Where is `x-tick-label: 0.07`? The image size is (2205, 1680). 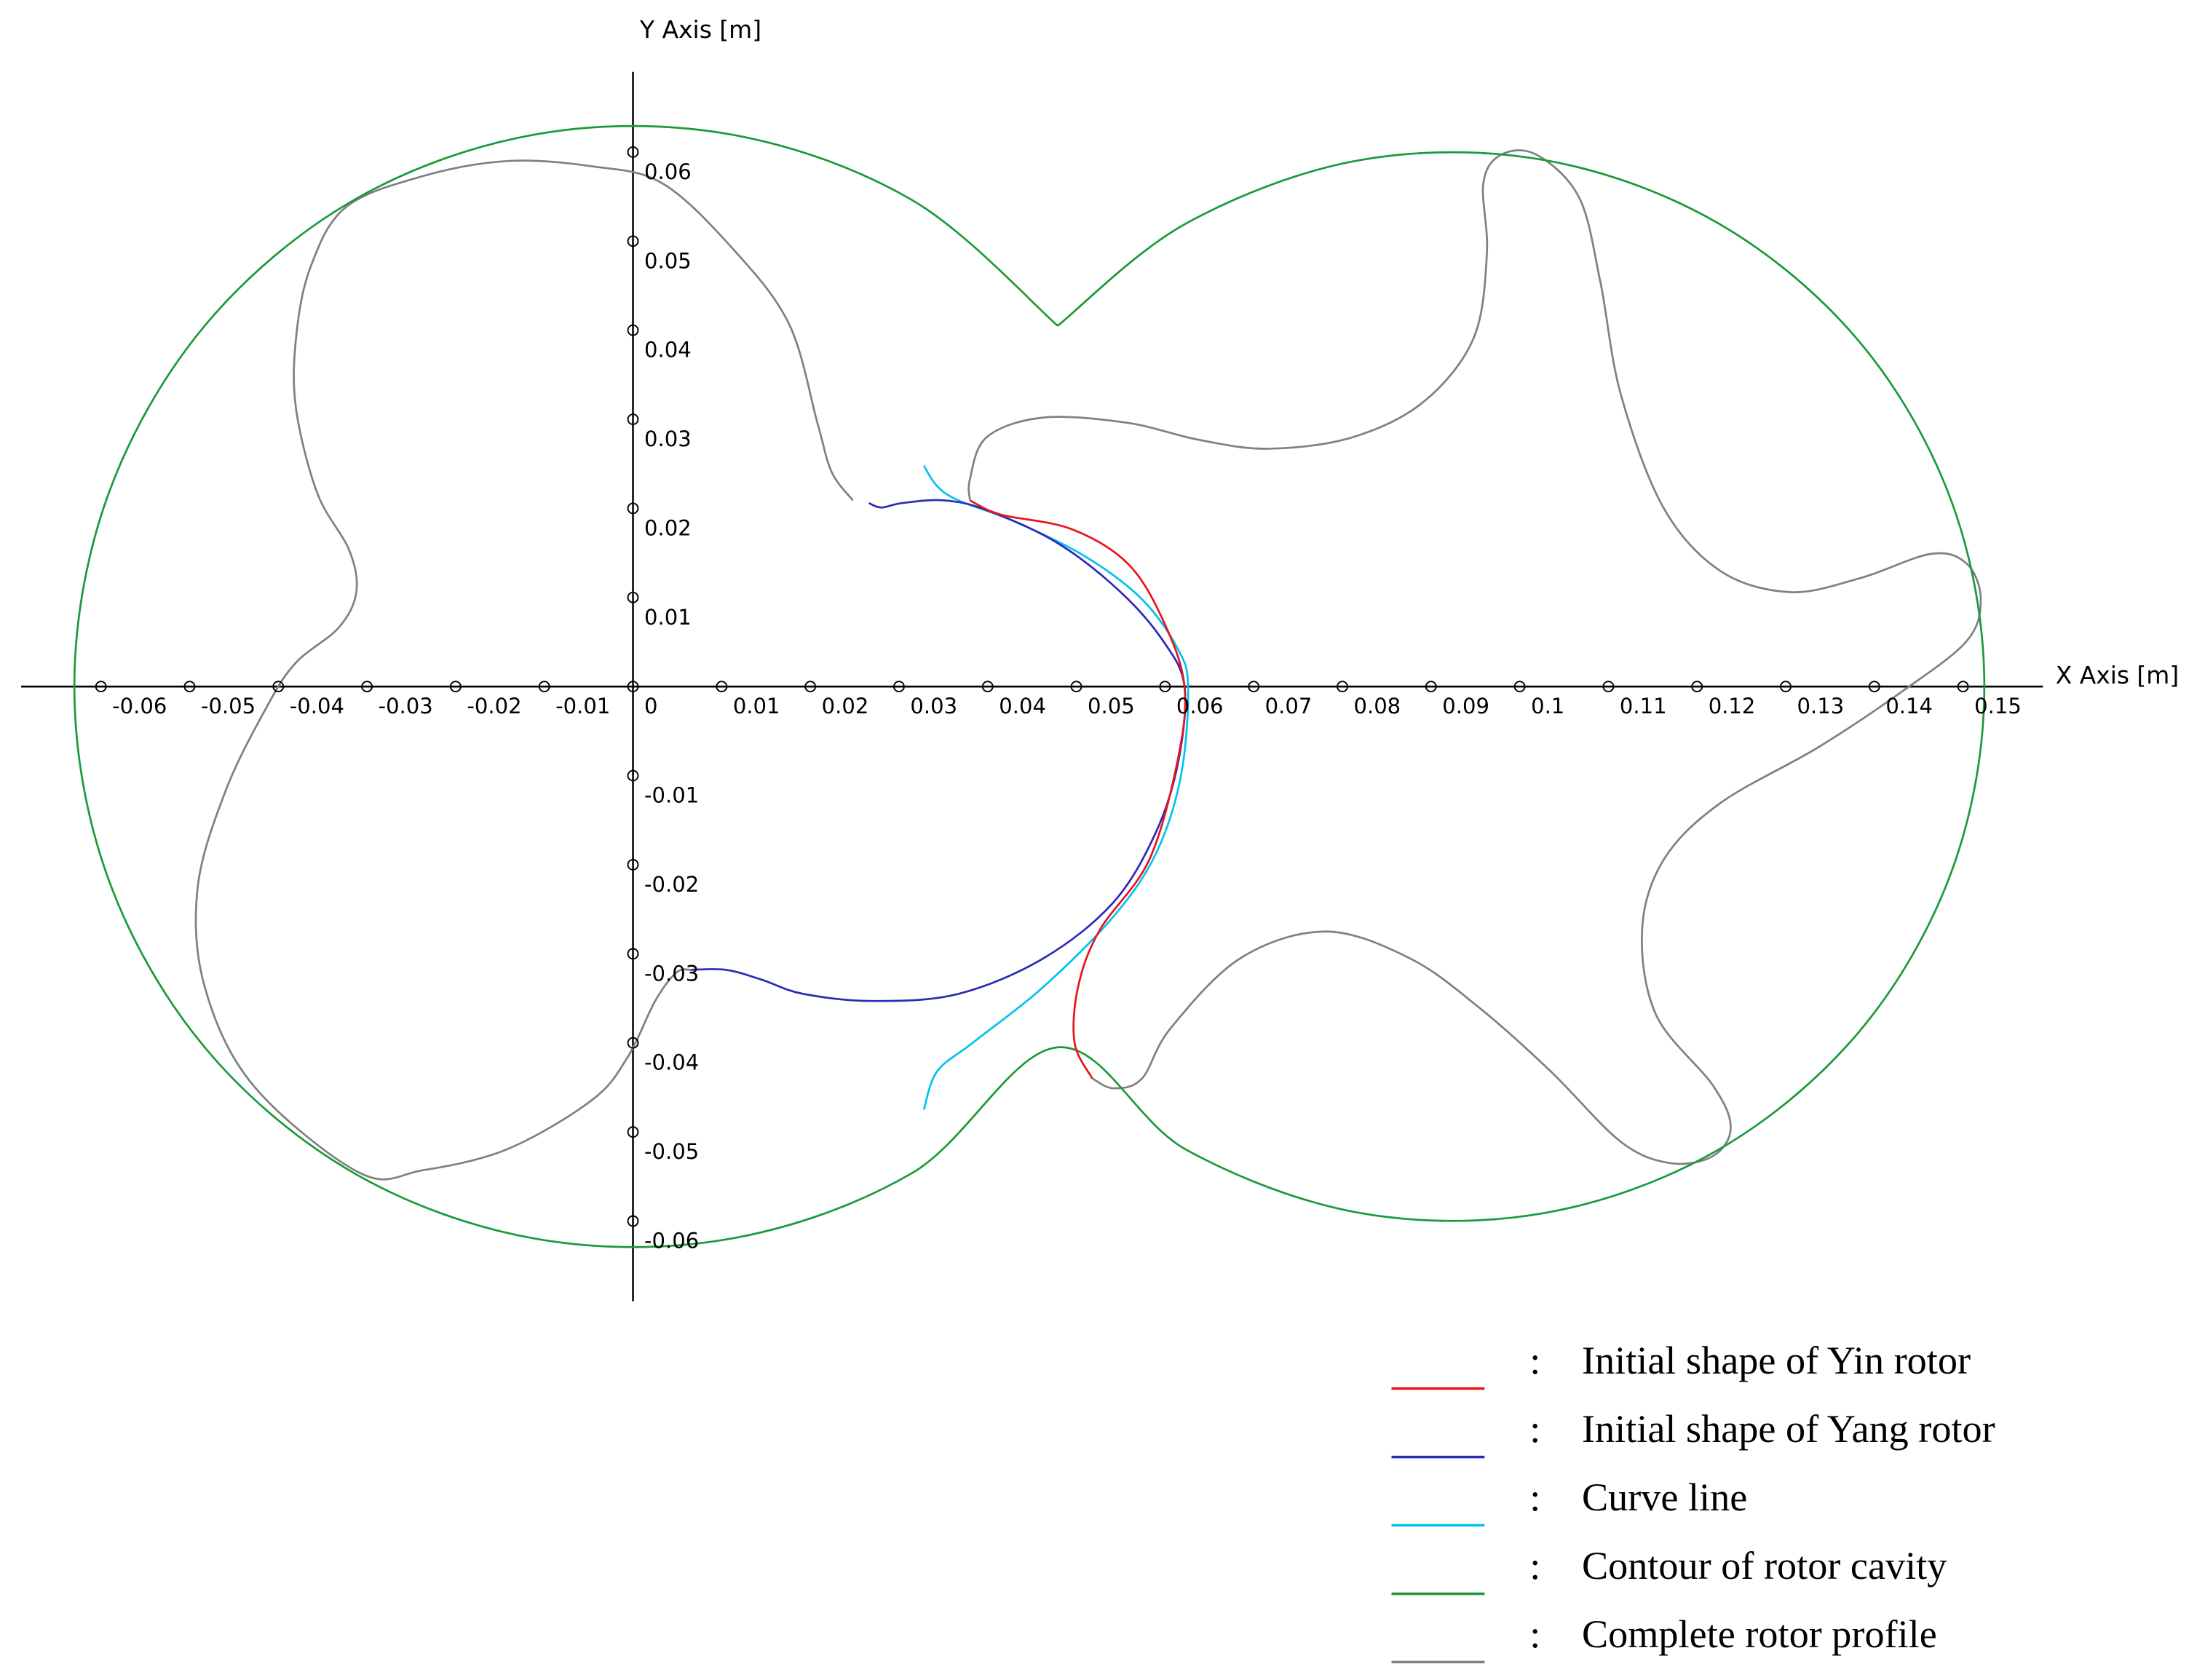 x-tick-label: 0.07 is located at coordinates (1289, 706).